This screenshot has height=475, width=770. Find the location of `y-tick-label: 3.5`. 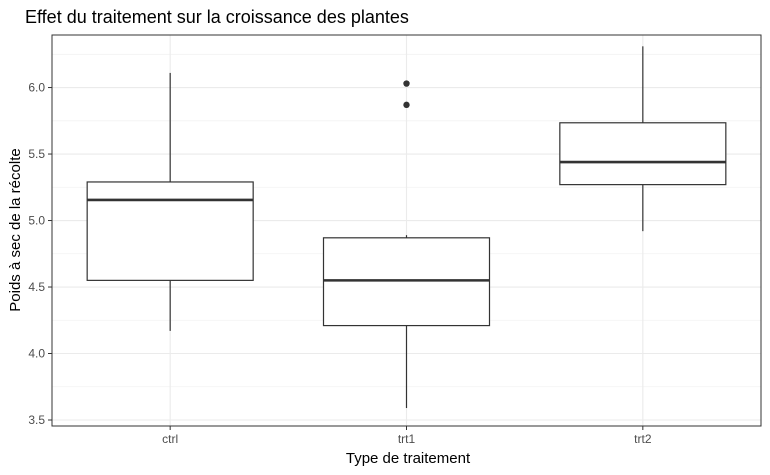

y-tick-label: 3.5 is located at coordinates (36, 420).